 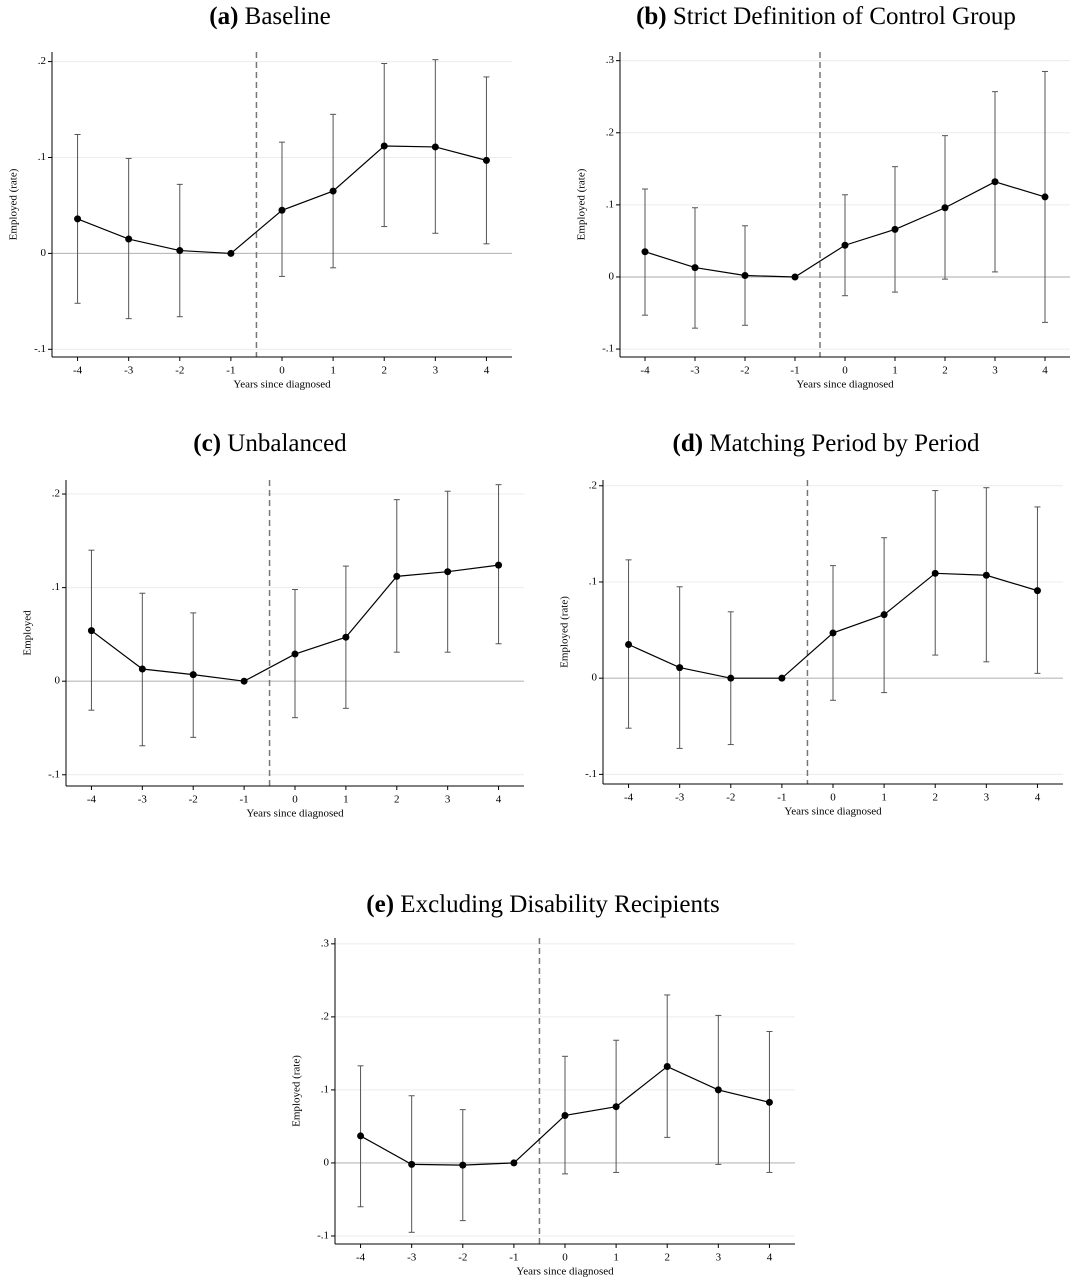 What do you see at coordinates (616, 1258) in the screenshot?
I see `x-tick-label: 1` at bounding box center [616, 1258].